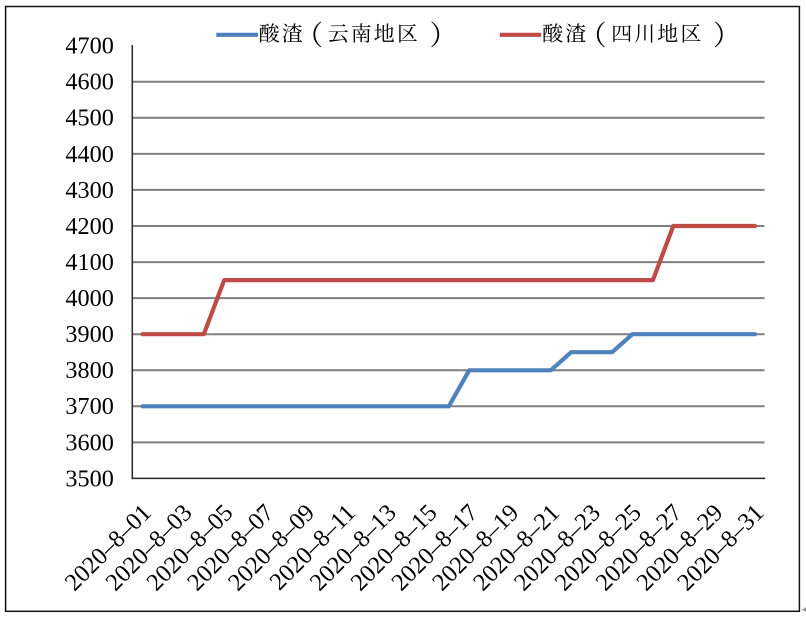  I want to click on svg-text: 4500, so click(89, 118).